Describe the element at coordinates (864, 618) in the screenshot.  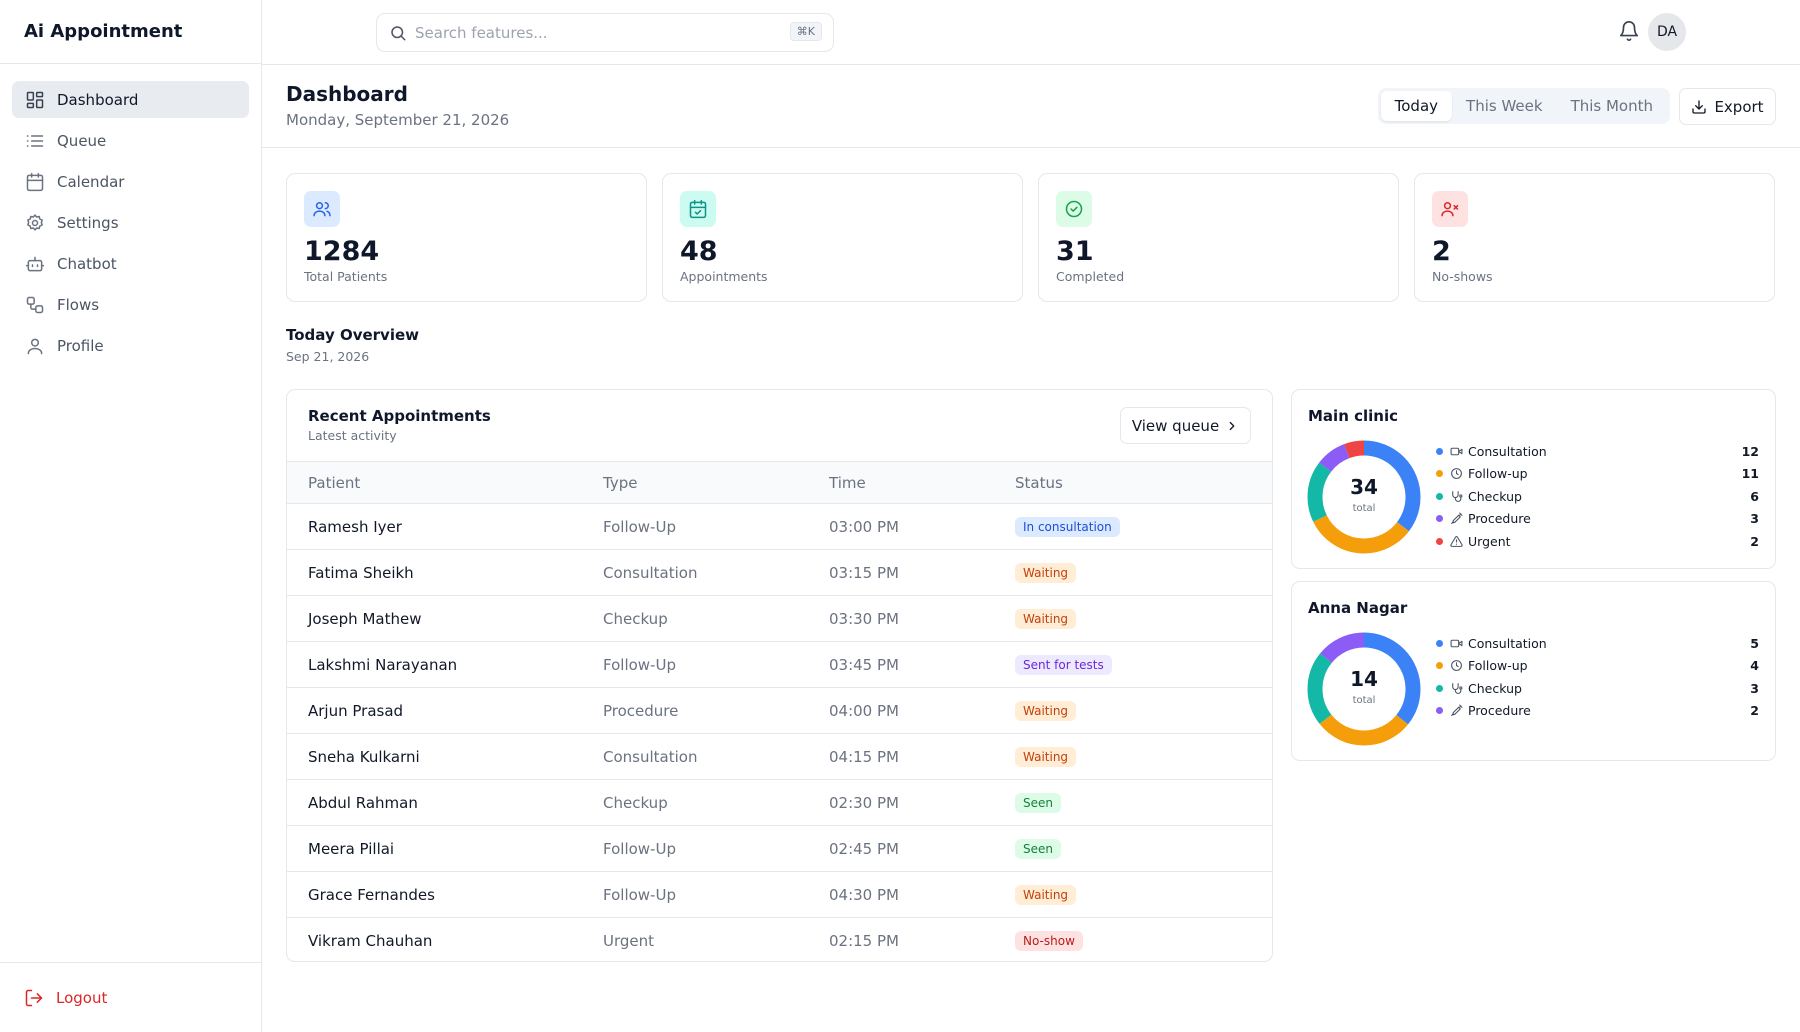
I see `appointment-time: 03:30 PM` at that location.